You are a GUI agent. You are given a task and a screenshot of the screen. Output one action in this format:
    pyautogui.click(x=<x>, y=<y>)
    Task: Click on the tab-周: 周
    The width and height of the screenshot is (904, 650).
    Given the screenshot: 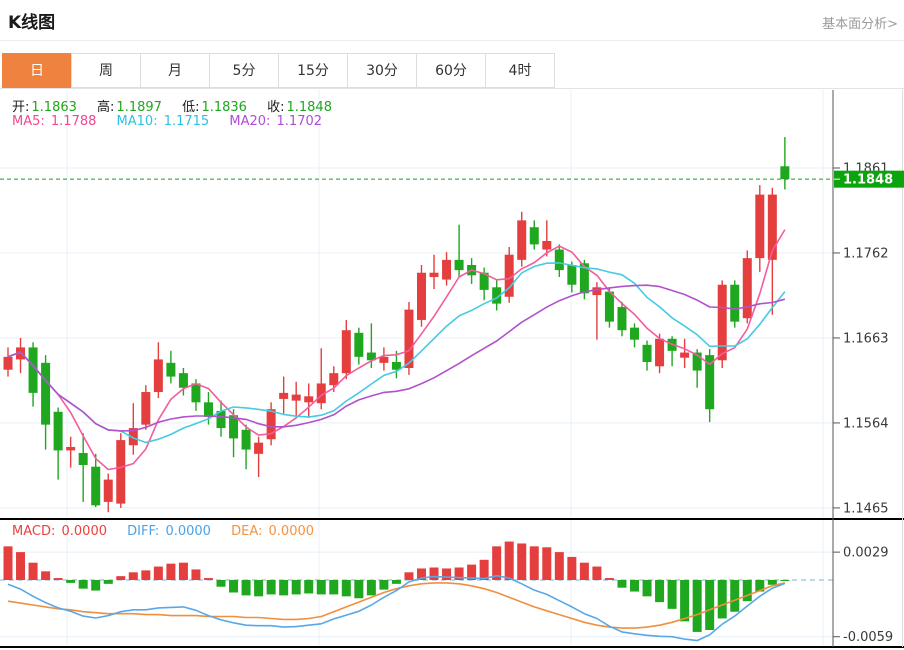 What is the action you would take?
    pyautogui.click(x=106, y=70)
    